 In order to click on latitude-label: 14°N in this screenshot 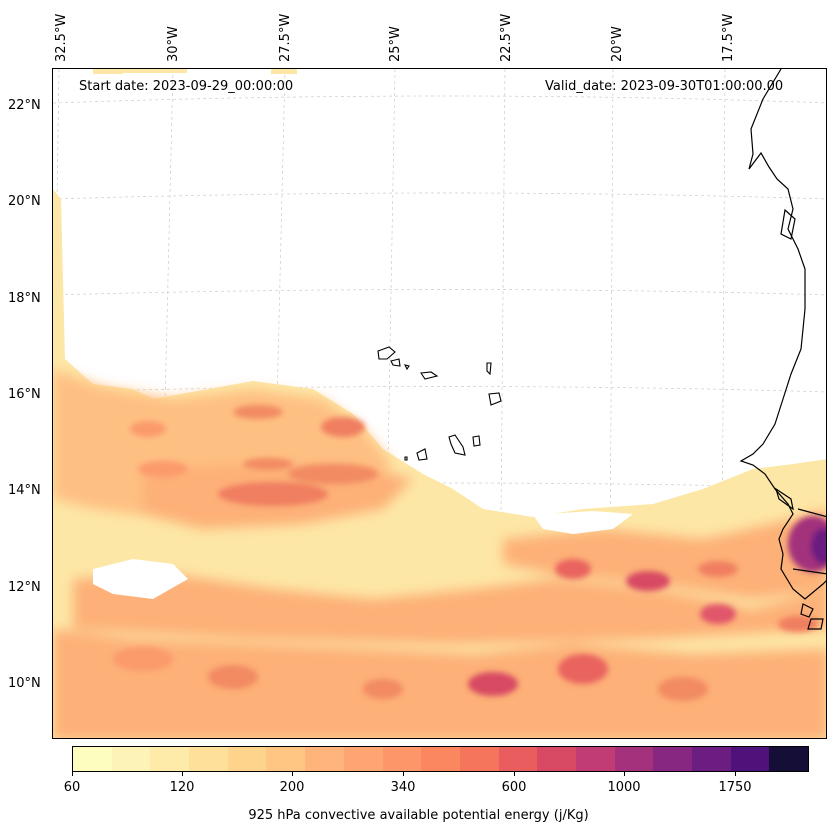, I will do `click(24, 490)`.